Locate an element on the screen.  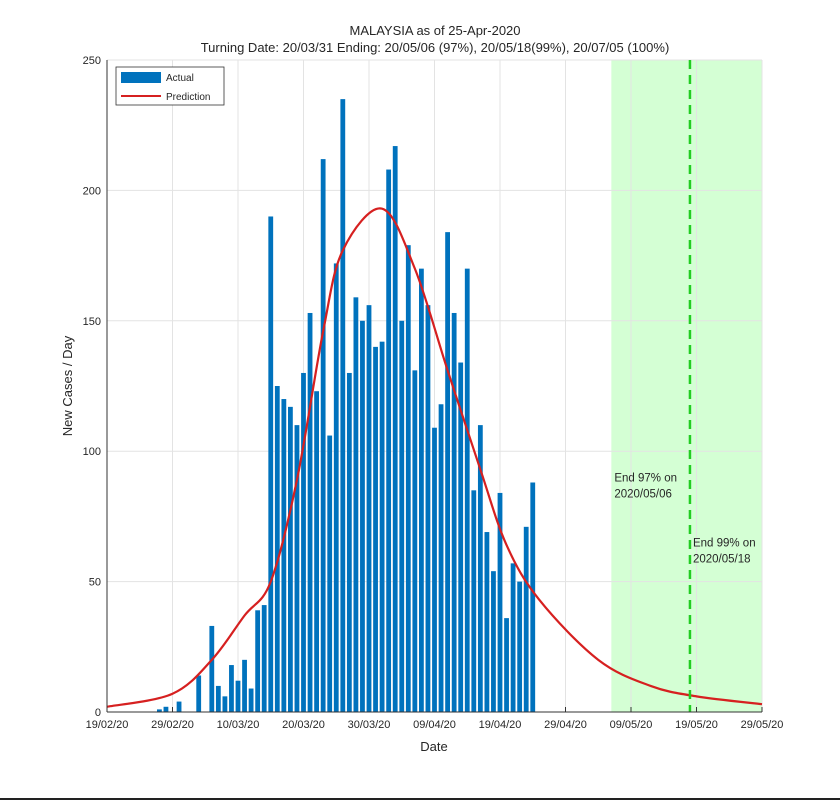
x-tick-label: 29/05/20 is located at coordinates (762, 725).